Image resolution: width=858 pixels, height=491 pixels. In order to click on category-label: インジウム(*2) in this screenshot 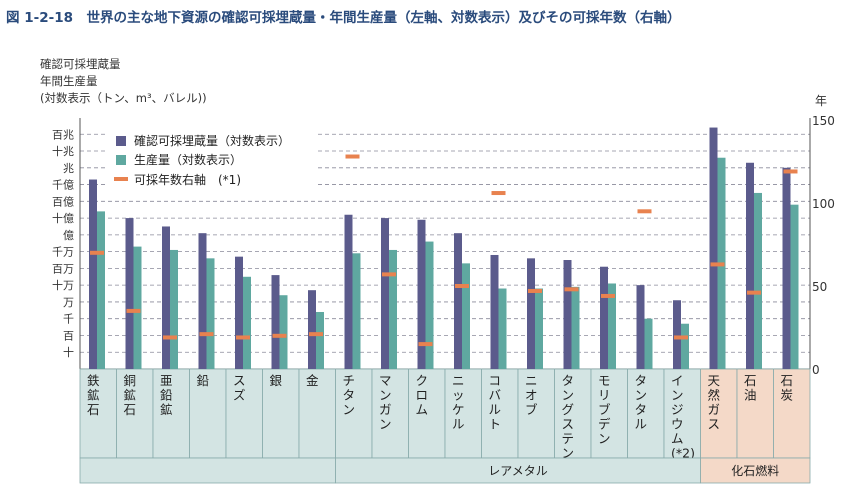, I will do `click(683, 417)`.